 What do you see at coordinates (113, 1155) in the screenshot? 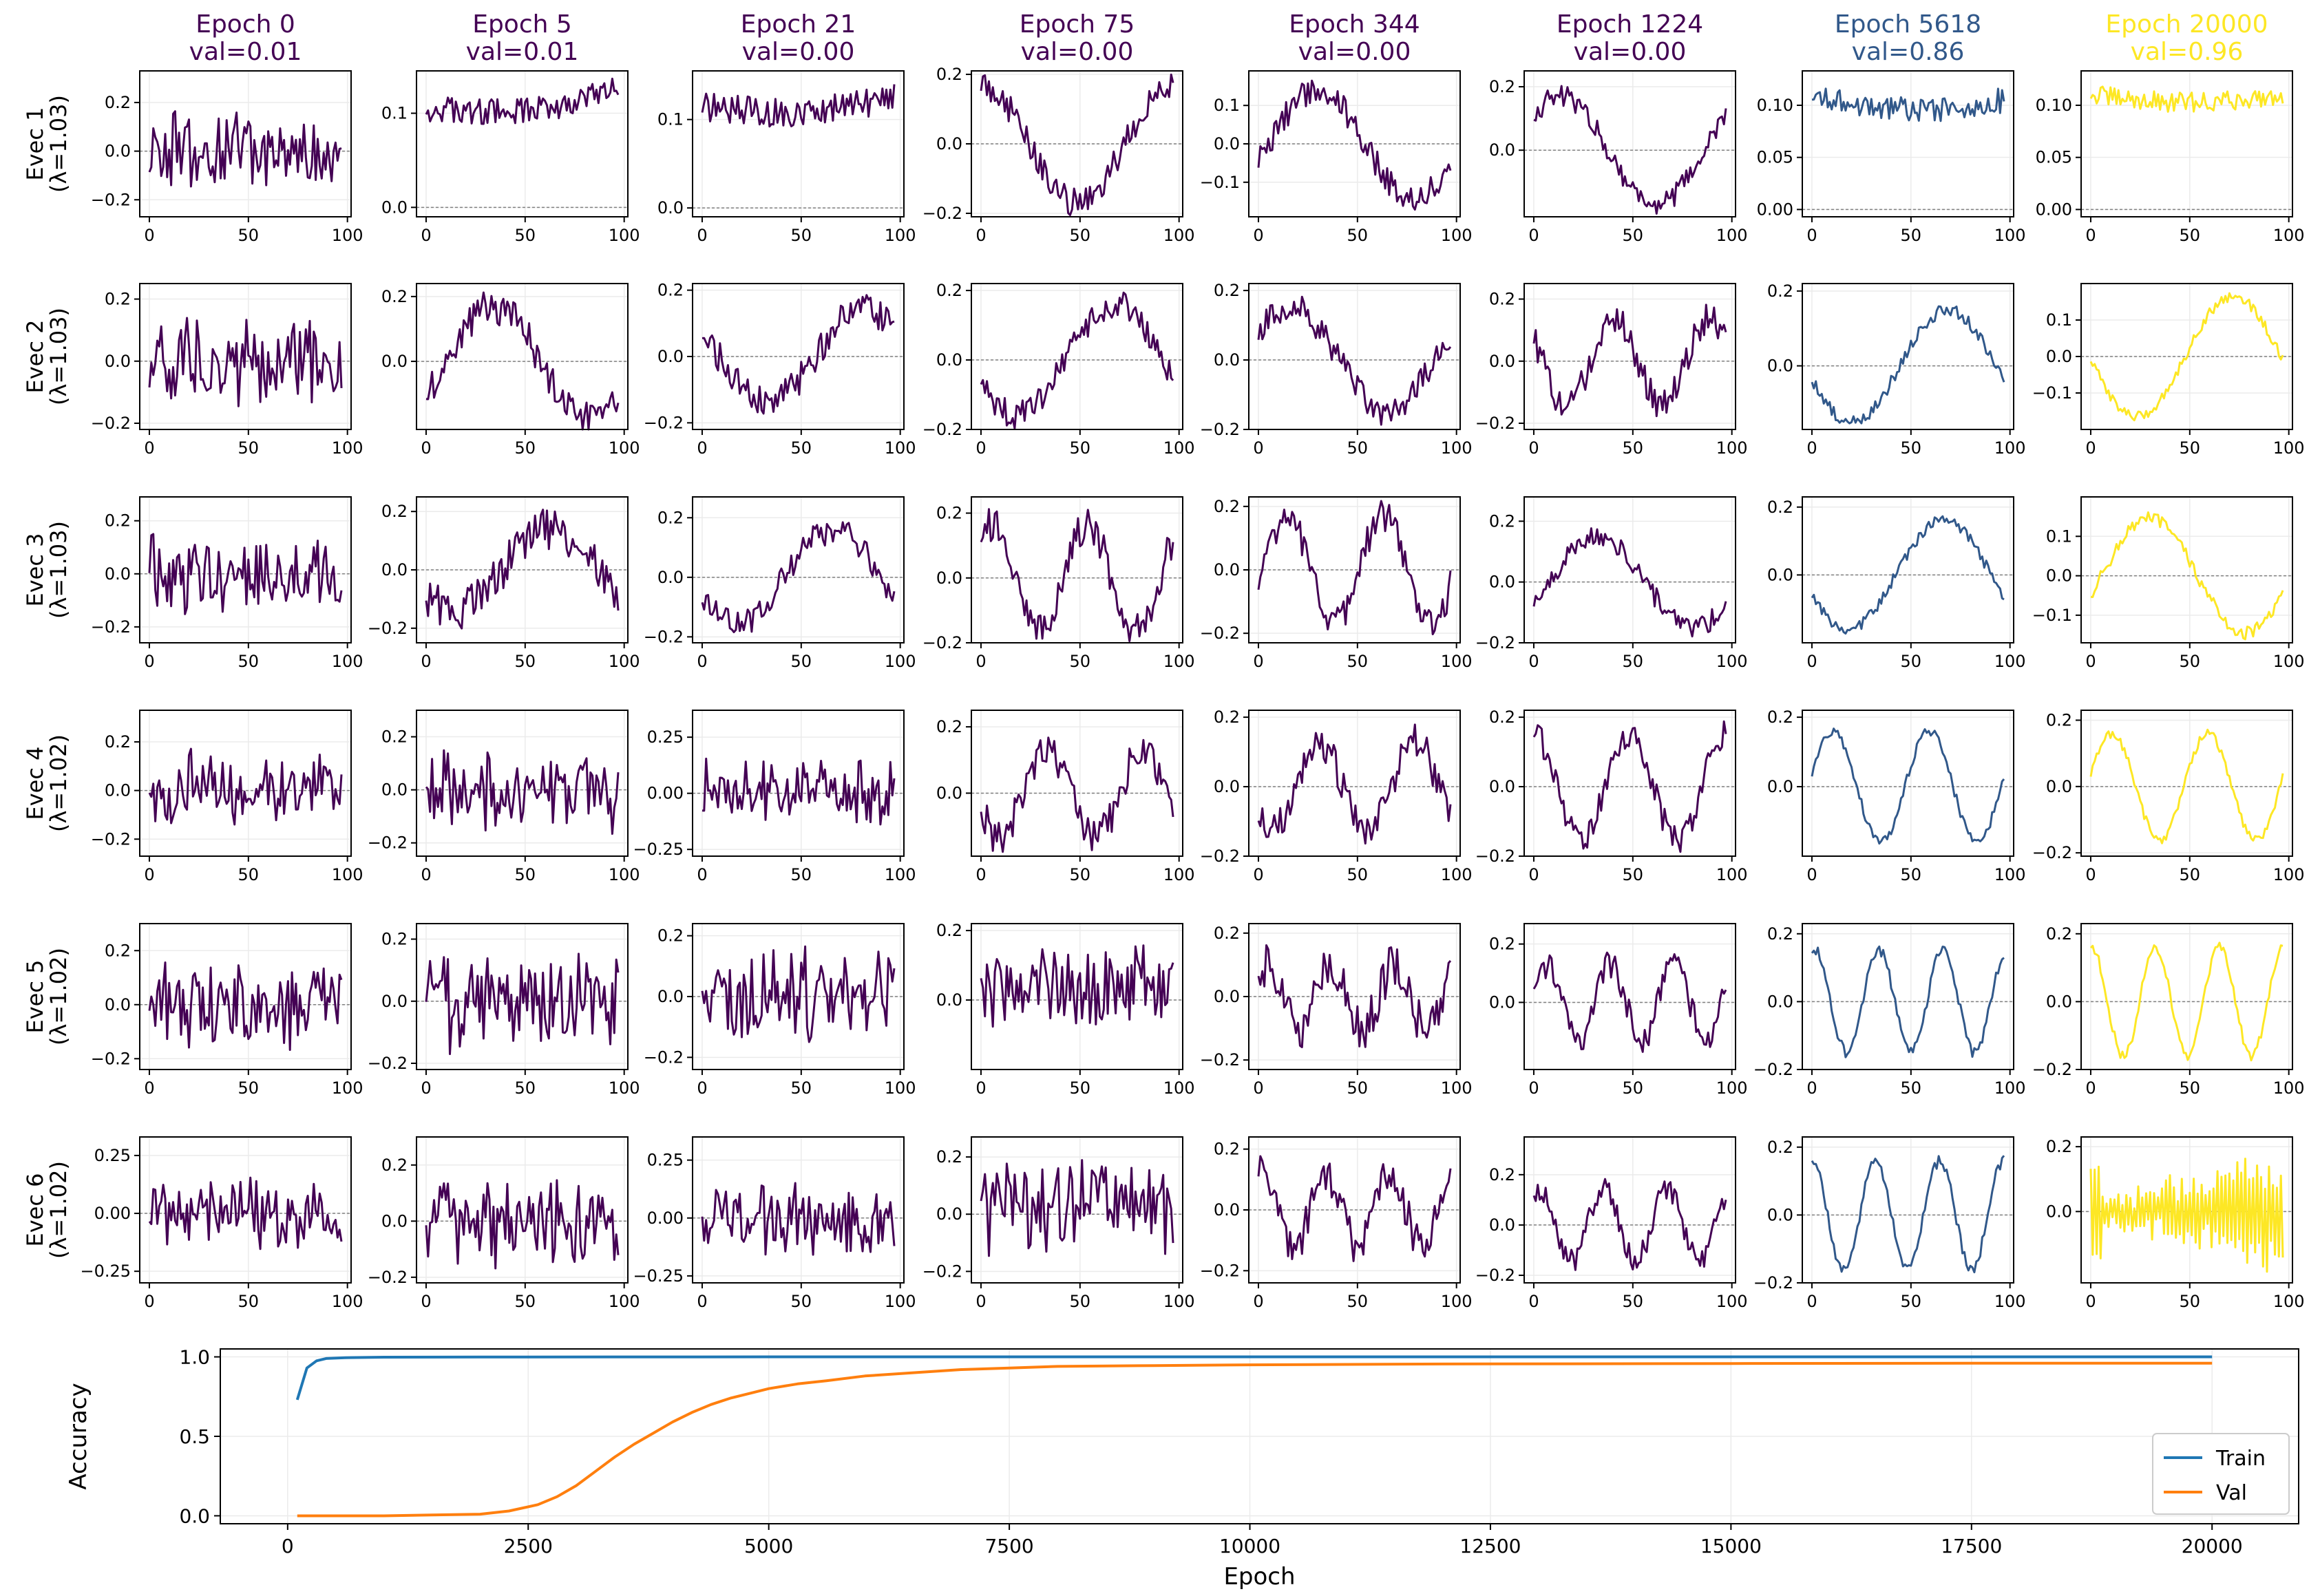
I see `y-tick-label: 0.25` at bounding box center [113, 1155].